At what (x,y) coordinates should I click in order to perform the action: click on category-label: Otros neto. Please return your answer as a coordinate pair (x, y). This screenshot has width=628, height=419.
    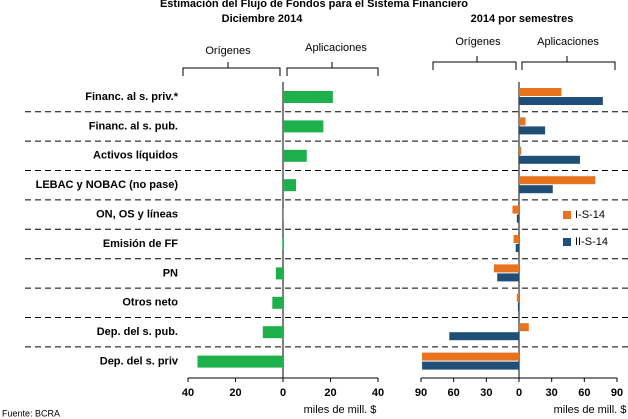
    Looking at the image, I should click on (150, 303).